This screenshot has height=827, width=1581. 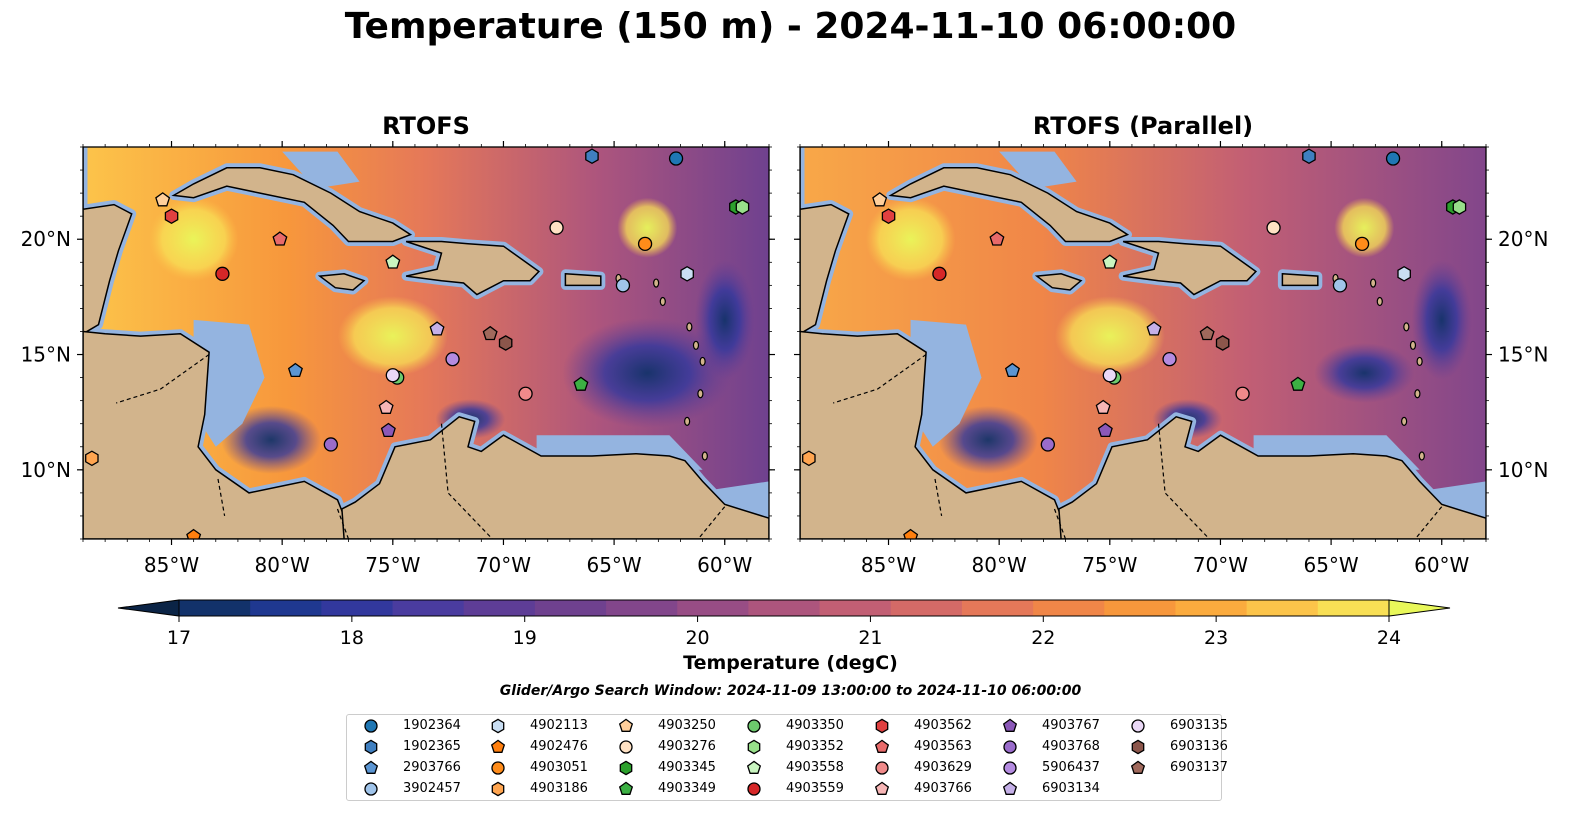 What do you see at coordinates (943, 725) in the screenshot?
I see `legend-label: 4903562` at bounding box center [943, 725].